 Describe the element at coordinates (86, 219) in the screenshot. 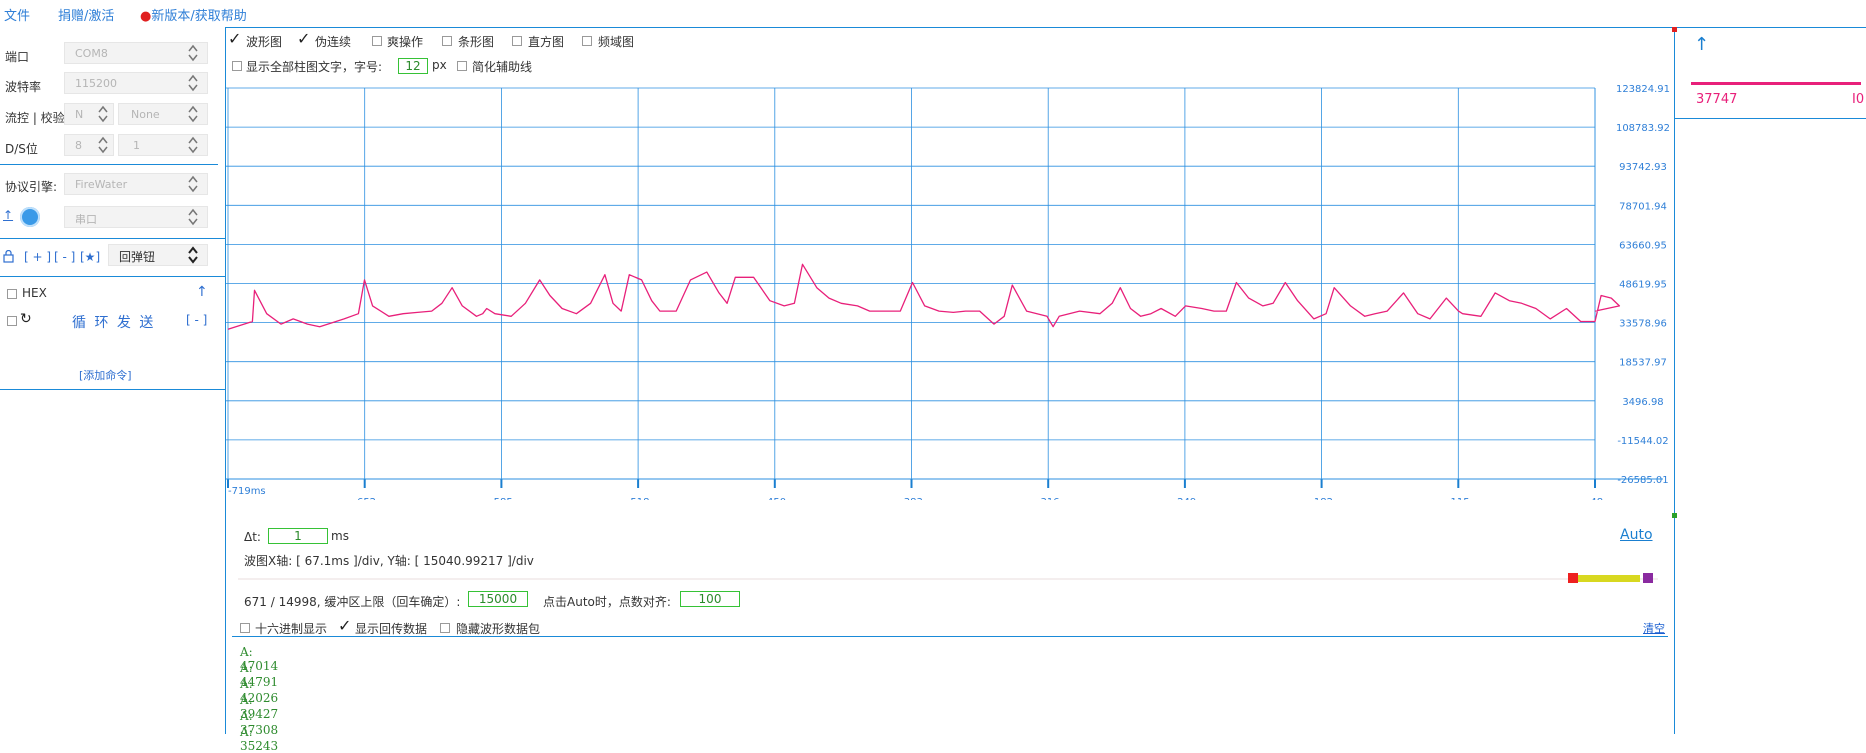

I see `serial-value: 串口` at that location.